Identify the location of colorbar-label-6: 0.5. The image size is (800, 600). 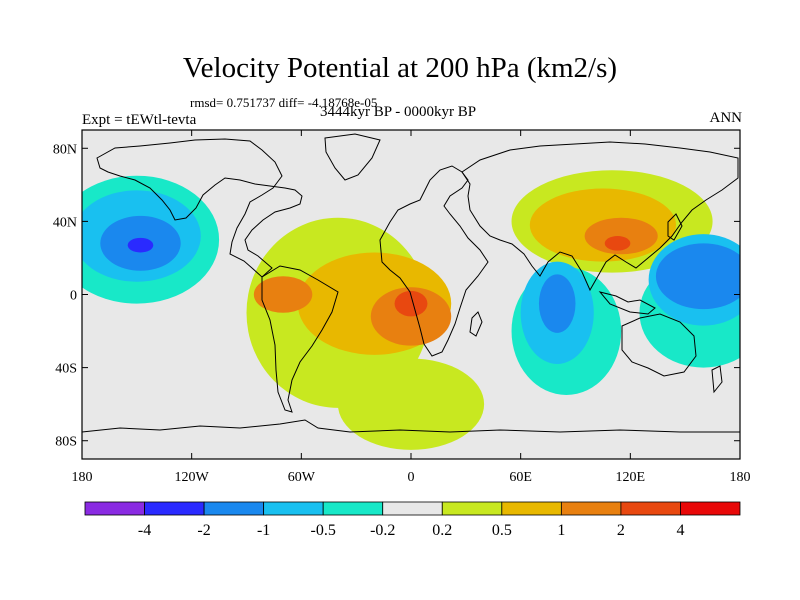
(502, 530).